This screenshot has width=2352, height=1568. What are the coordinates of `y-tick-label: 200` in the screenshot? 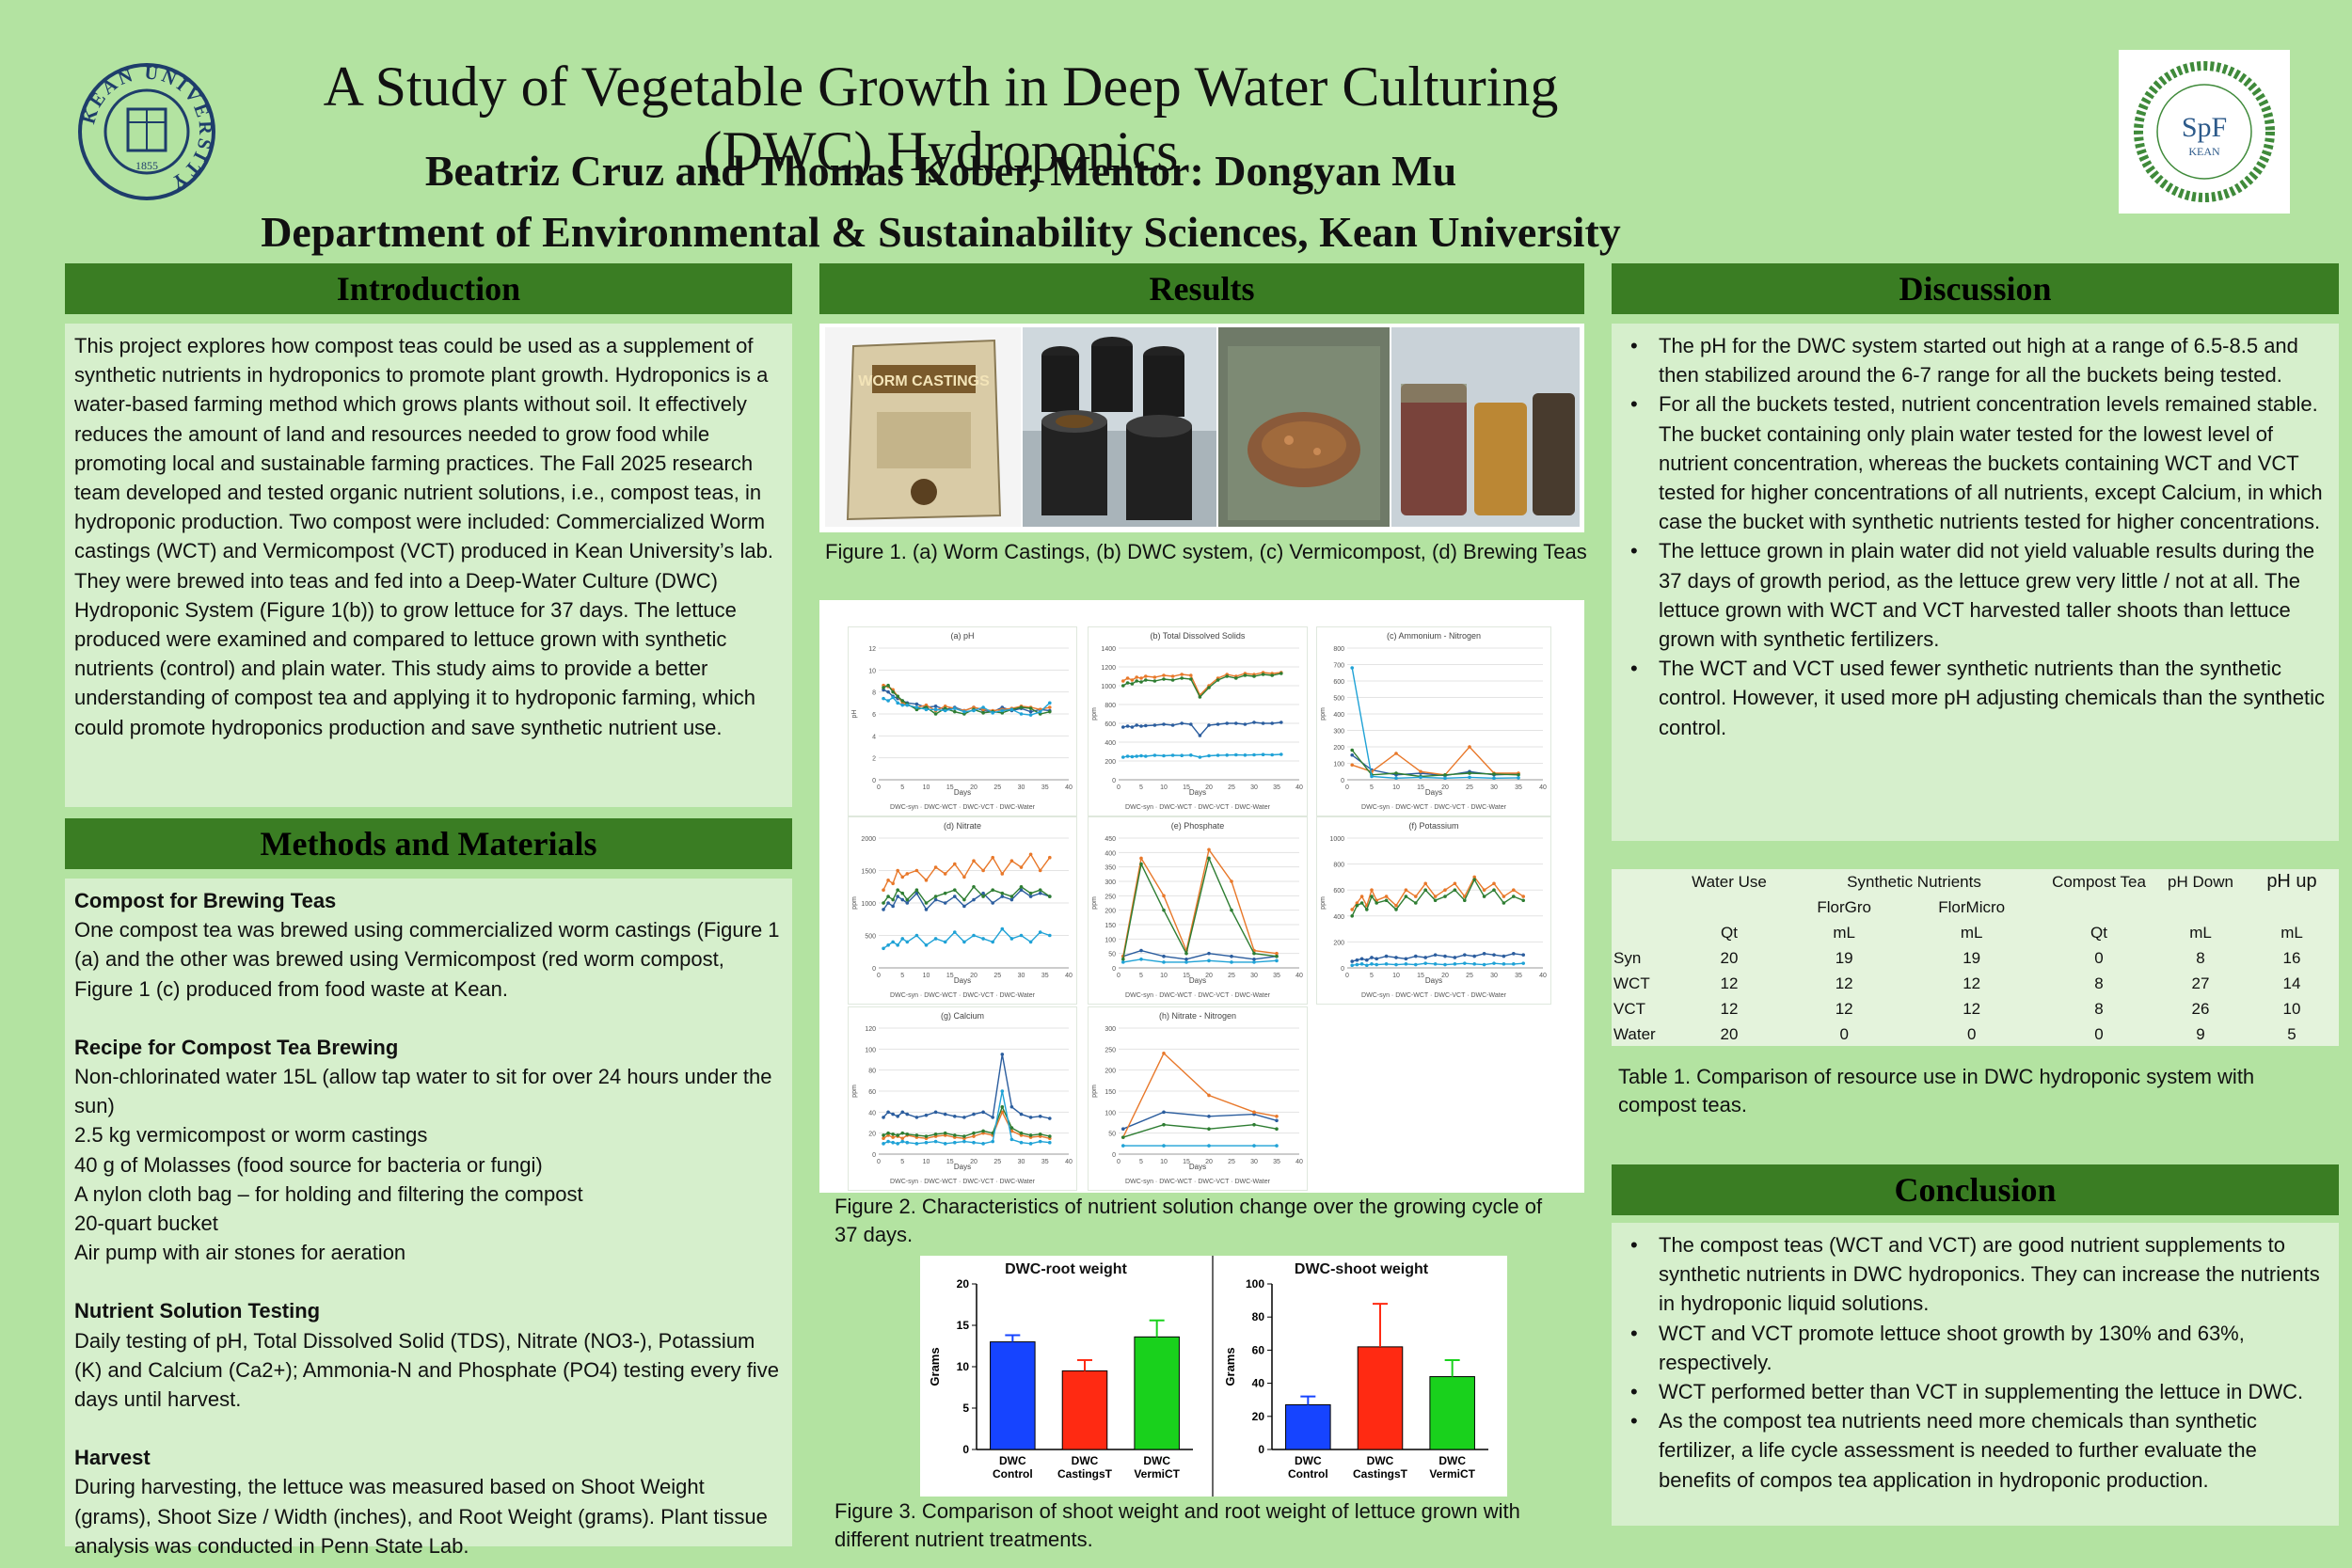 It's located at (1338, 943).